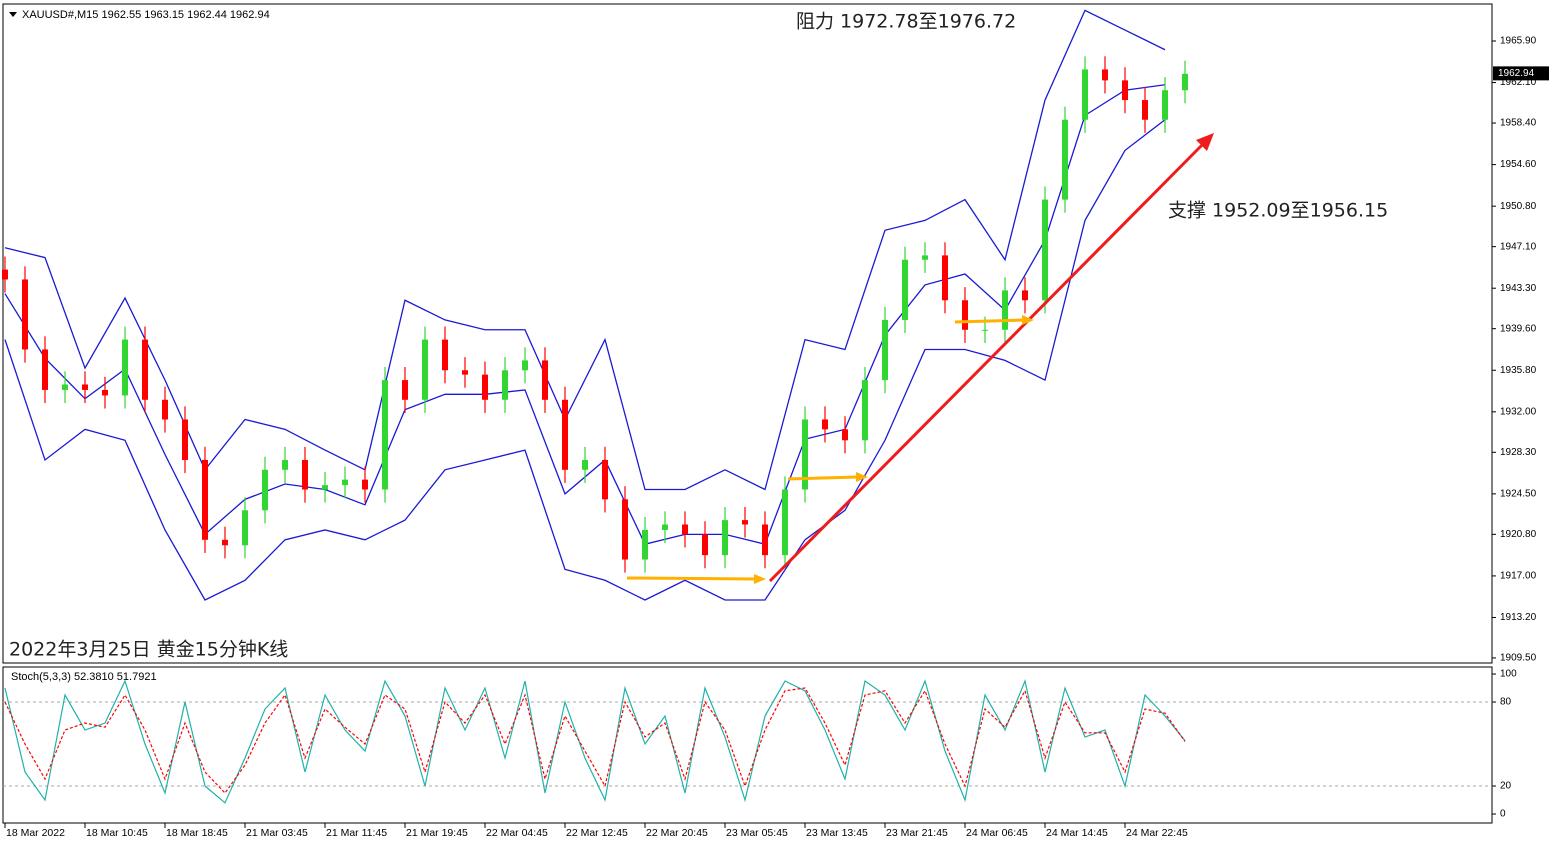  What do you see at coordinates (117, 833) in the screenshot?
I see `x-tick-label: 18 Mar 10:45` at bounding box center [117, 833].